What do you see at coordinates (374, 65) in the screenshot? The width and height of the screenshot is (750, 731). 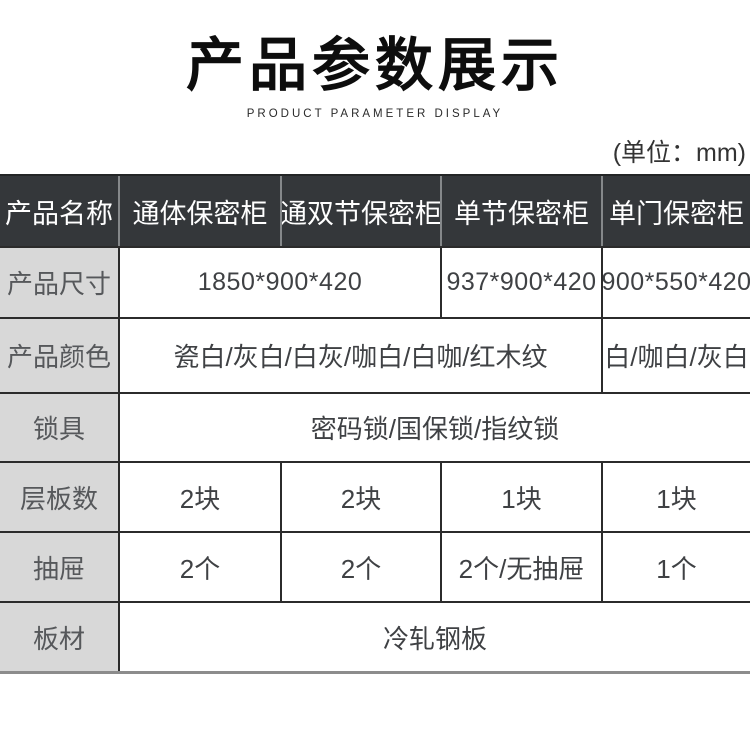 I see `page-title: 产品参数展示` at bounding box center [374, 65].